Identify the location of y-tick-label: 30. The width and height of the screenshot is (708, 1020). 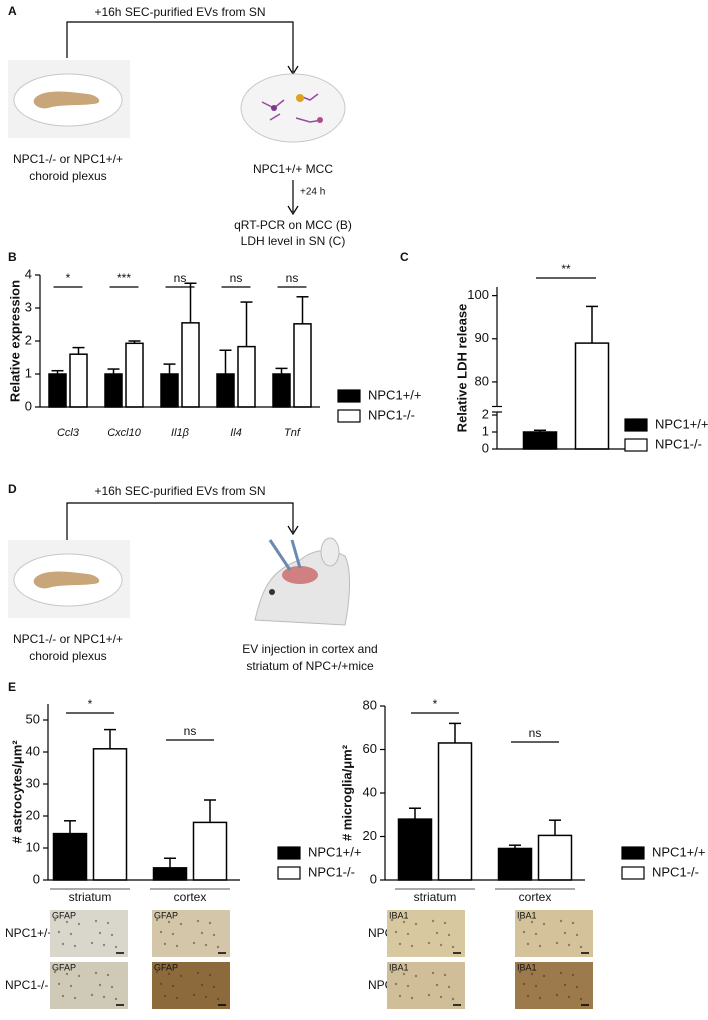
(33, 782).